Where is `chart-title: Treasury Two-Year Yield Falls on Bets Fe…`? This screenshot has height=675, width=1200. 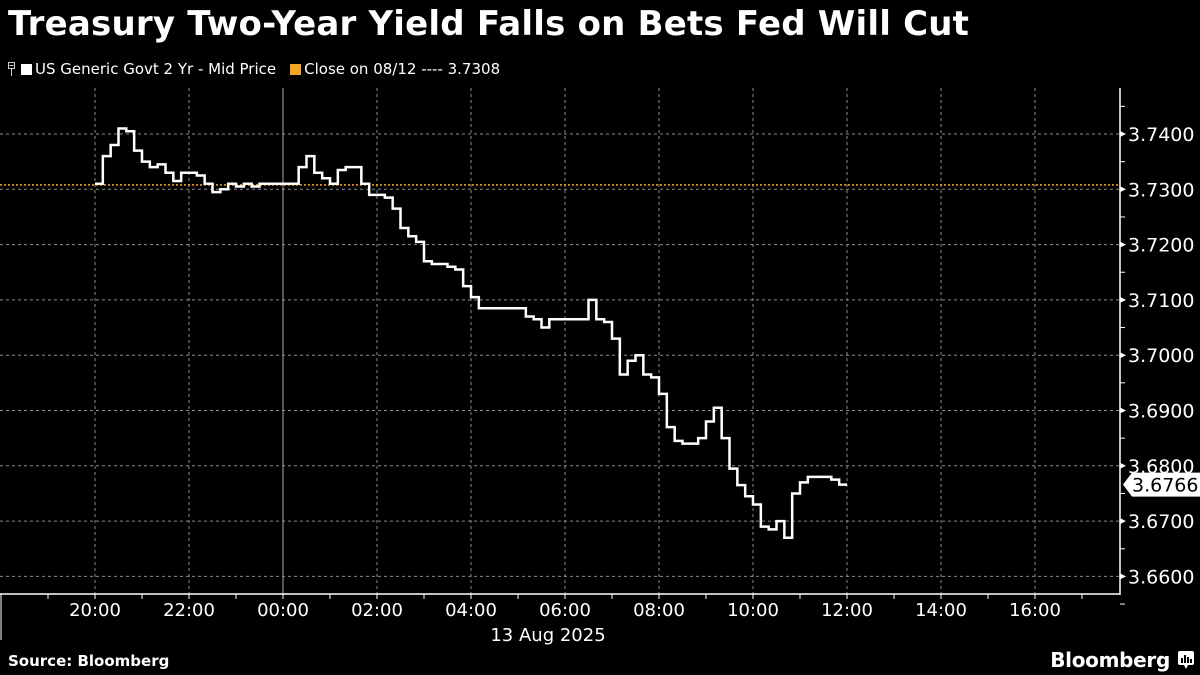
chart-title: Treasury Two-Year Yield Falls on Bets Fe… is located at coordinates (489, 24).